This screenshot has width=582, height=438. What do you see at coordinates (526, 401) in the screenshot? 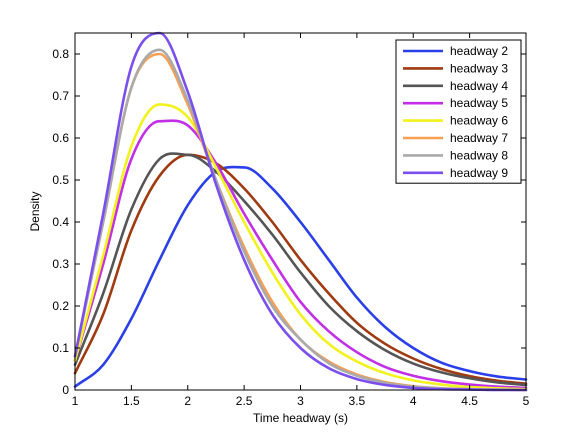
I see `x-tick-label: 5` at bounding box center [526, 401].